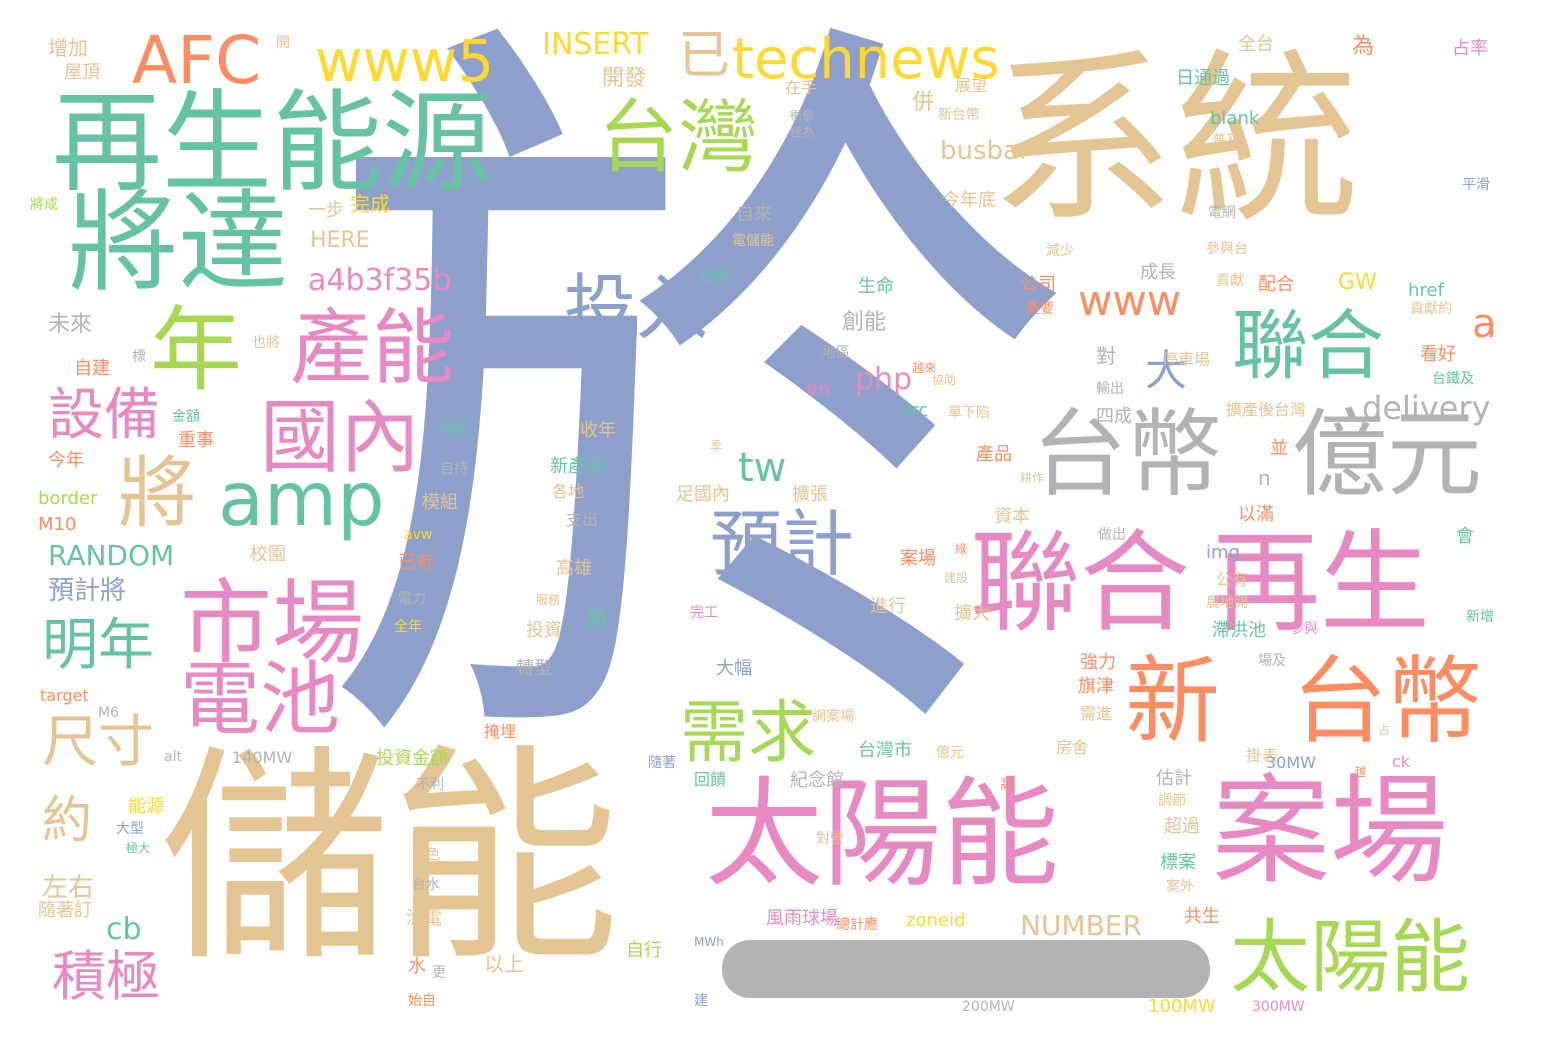 The width and height of the screenshot is (1548, 1052). Describe the element at coordinates (412, 599) in the screenshot. I see `cloud-word: 電力` at that location.